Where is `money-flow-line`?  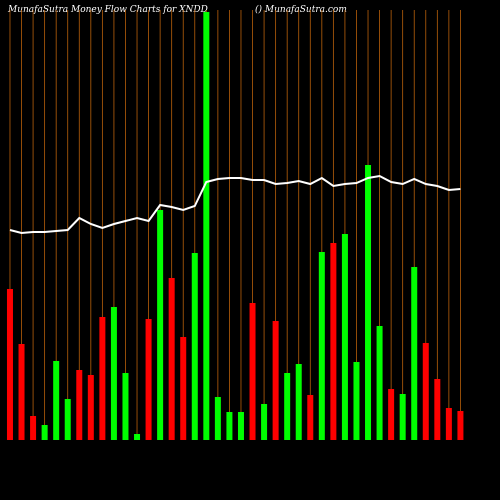
money-flow-line is located at coordinates (235, 204).